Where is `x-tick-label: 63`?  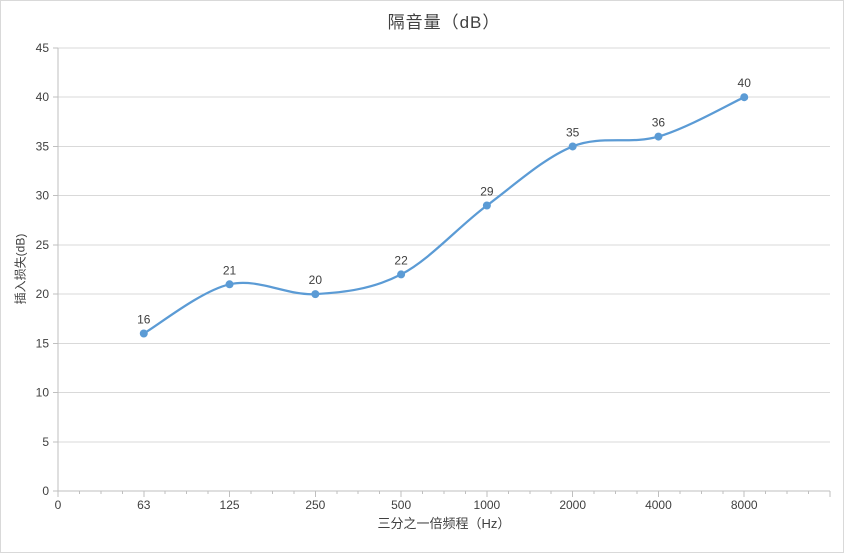
x-tick-label: 63 is located at coordinates (144, 505).